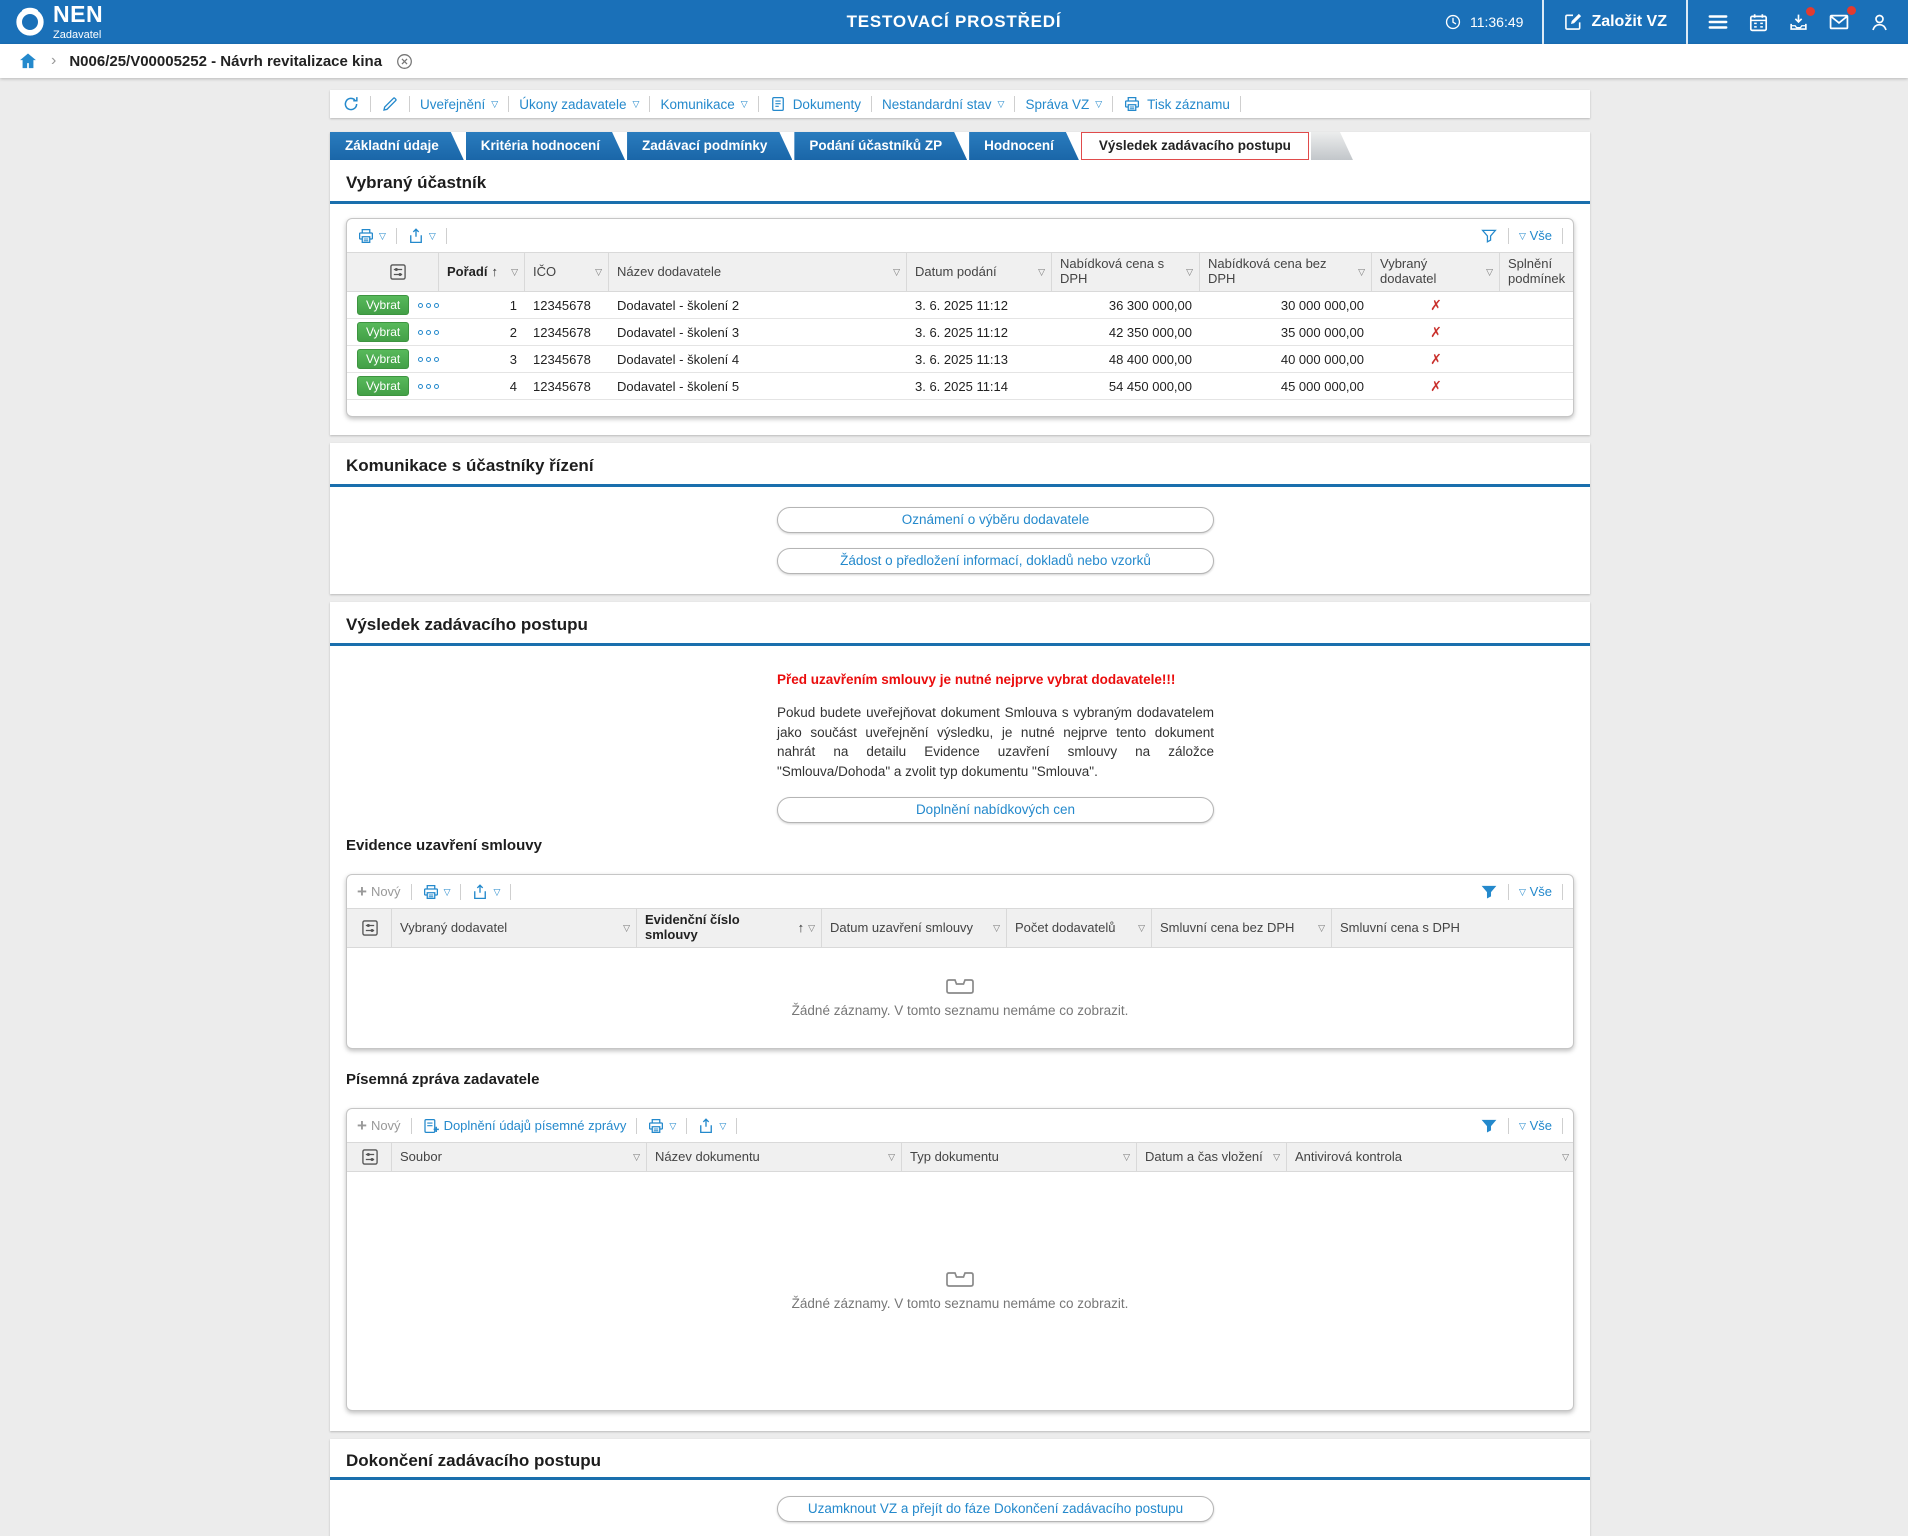  Describe the element at coordinates (703, 104) in the screenshot. I see `toolbar-item-komunikace: Komunikace ▽` at that location.